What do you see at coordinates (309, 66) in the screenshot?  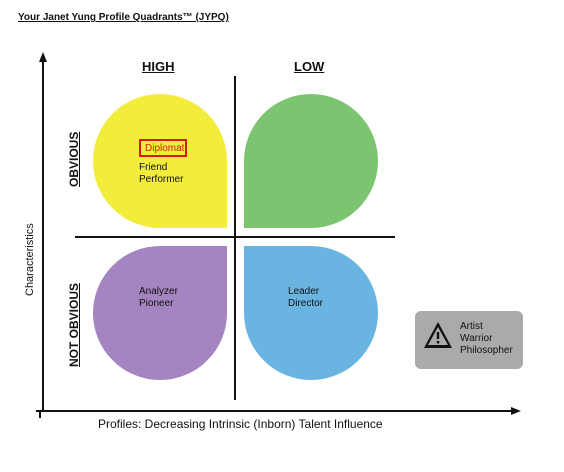 I see `column-header-low: LOW` at bounding box center [309, 66].